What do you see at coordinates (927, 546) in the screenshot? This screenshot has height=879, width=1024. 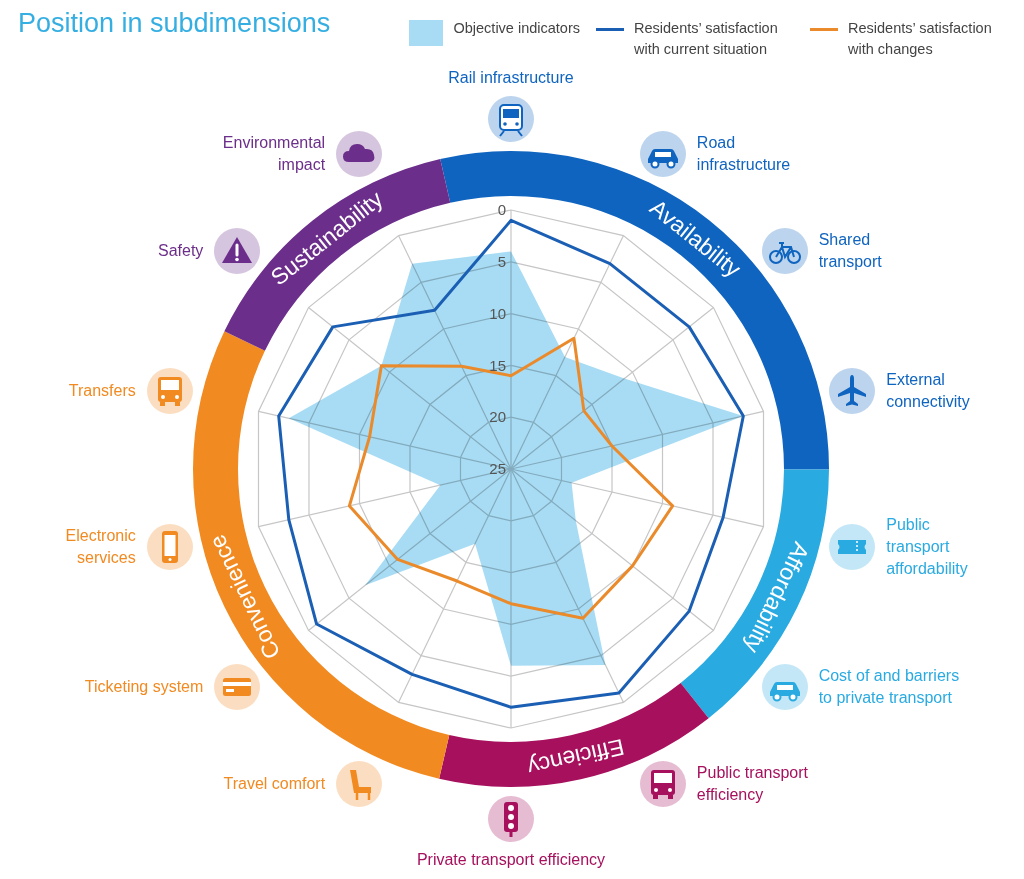 I see `spoke-label: Public transport affordability` at bounding box center [927, 546].